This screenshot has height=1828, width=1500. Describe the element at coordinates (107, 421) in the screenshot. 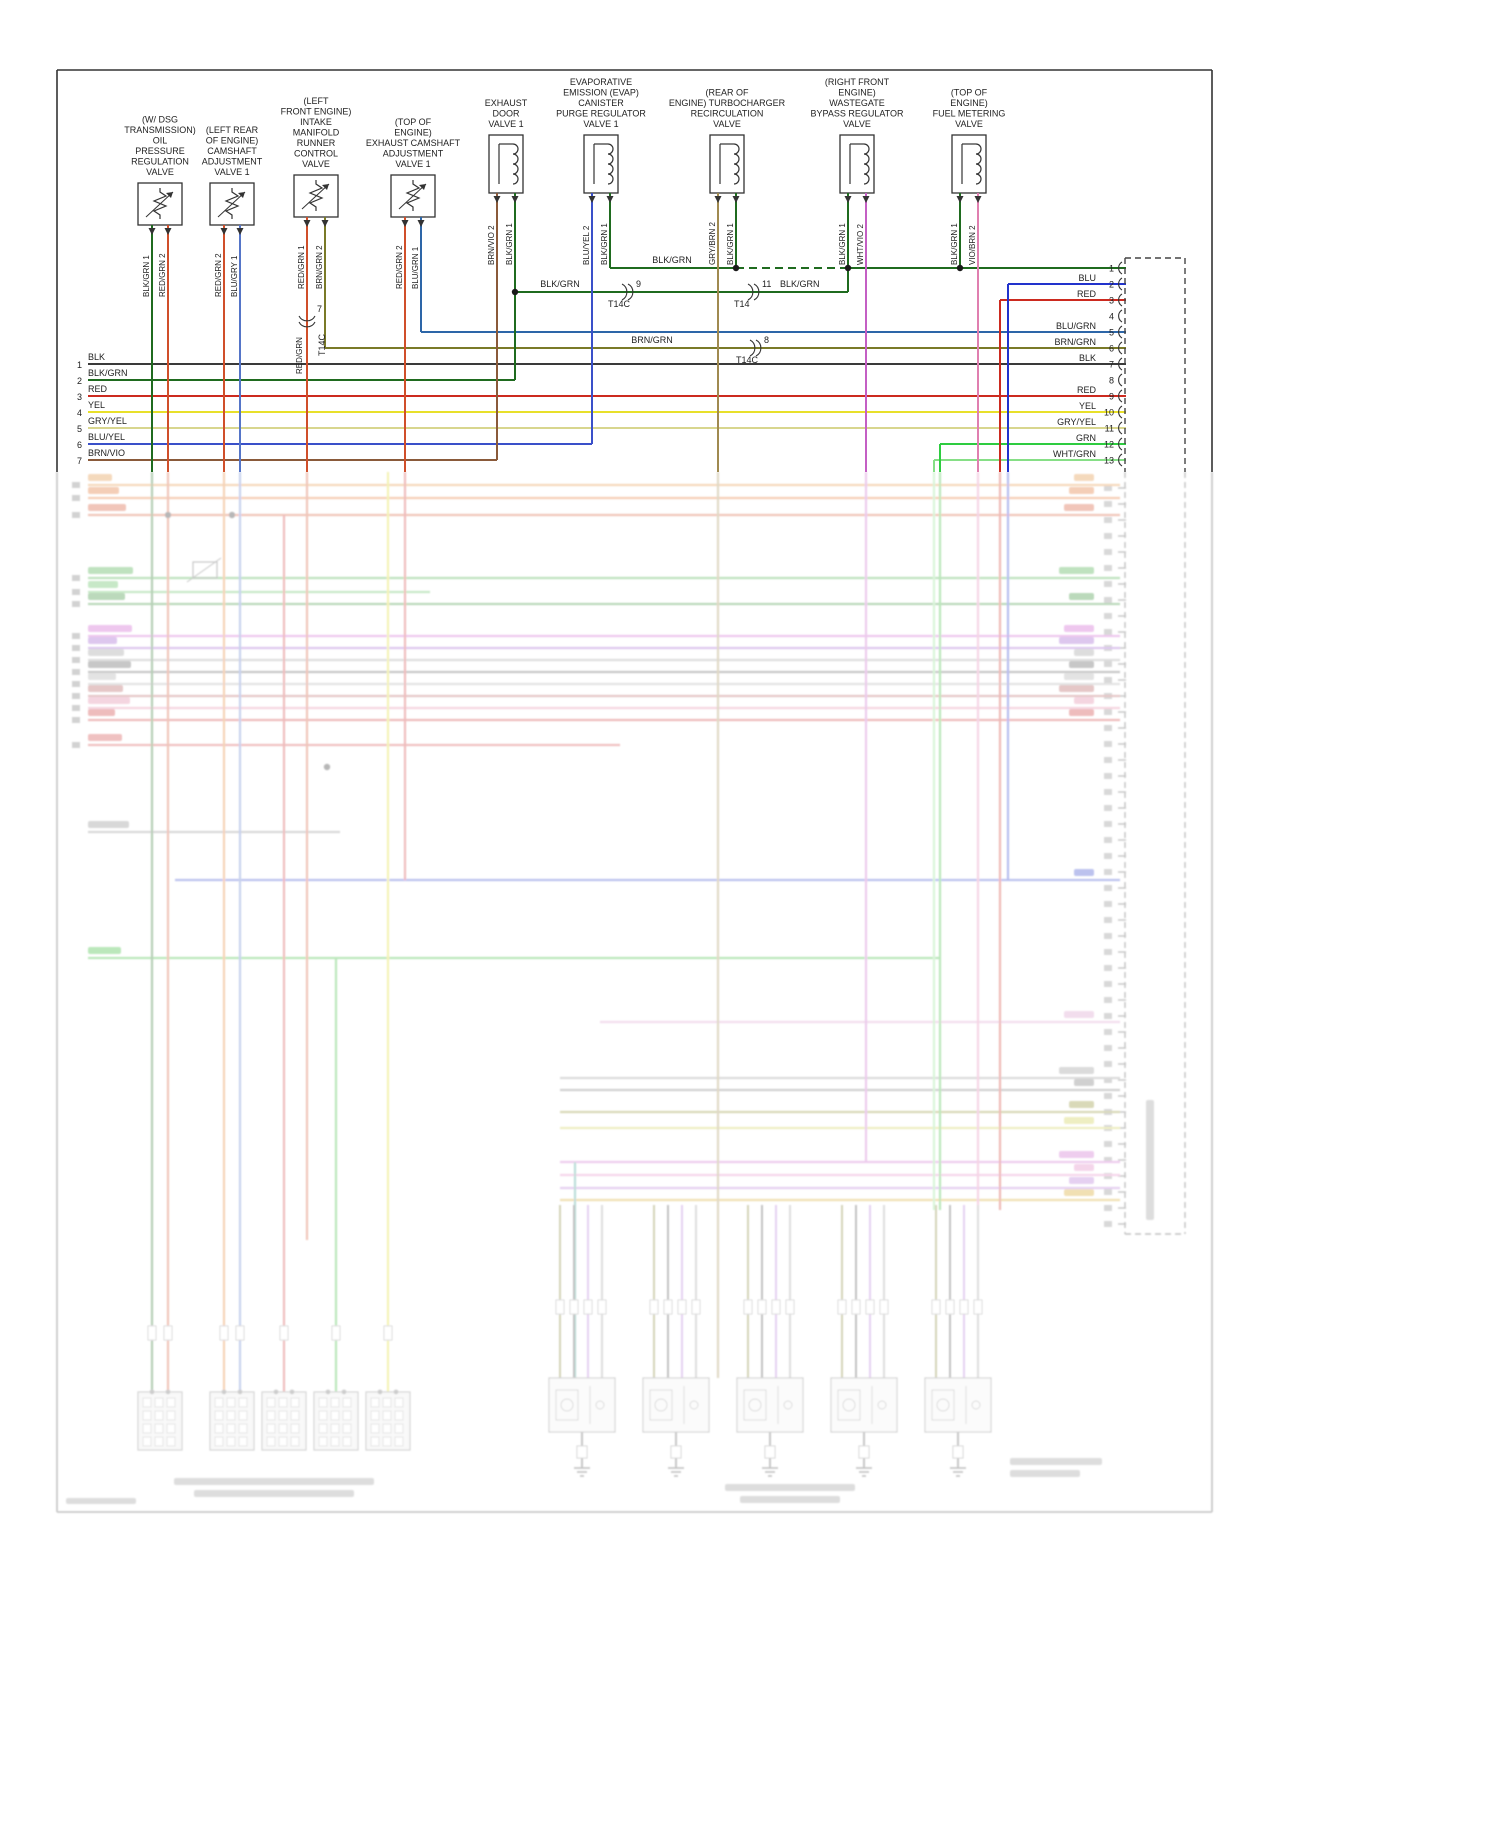

I see `bus-wire-label: GRY/YEL` at that location.